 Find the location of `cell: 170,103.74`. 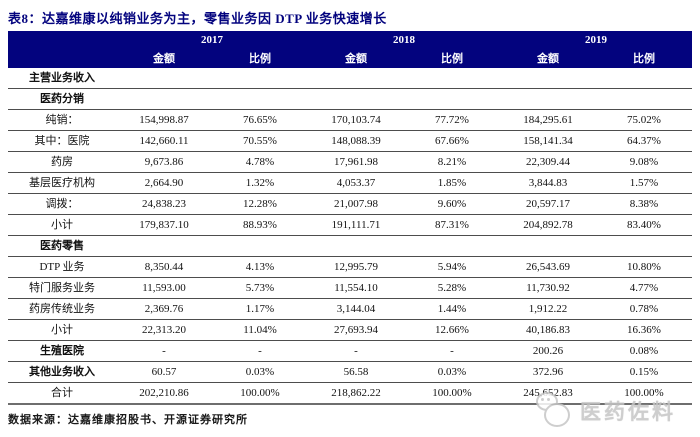

cell: 170,103.74 is located at coordinates (356, 120).